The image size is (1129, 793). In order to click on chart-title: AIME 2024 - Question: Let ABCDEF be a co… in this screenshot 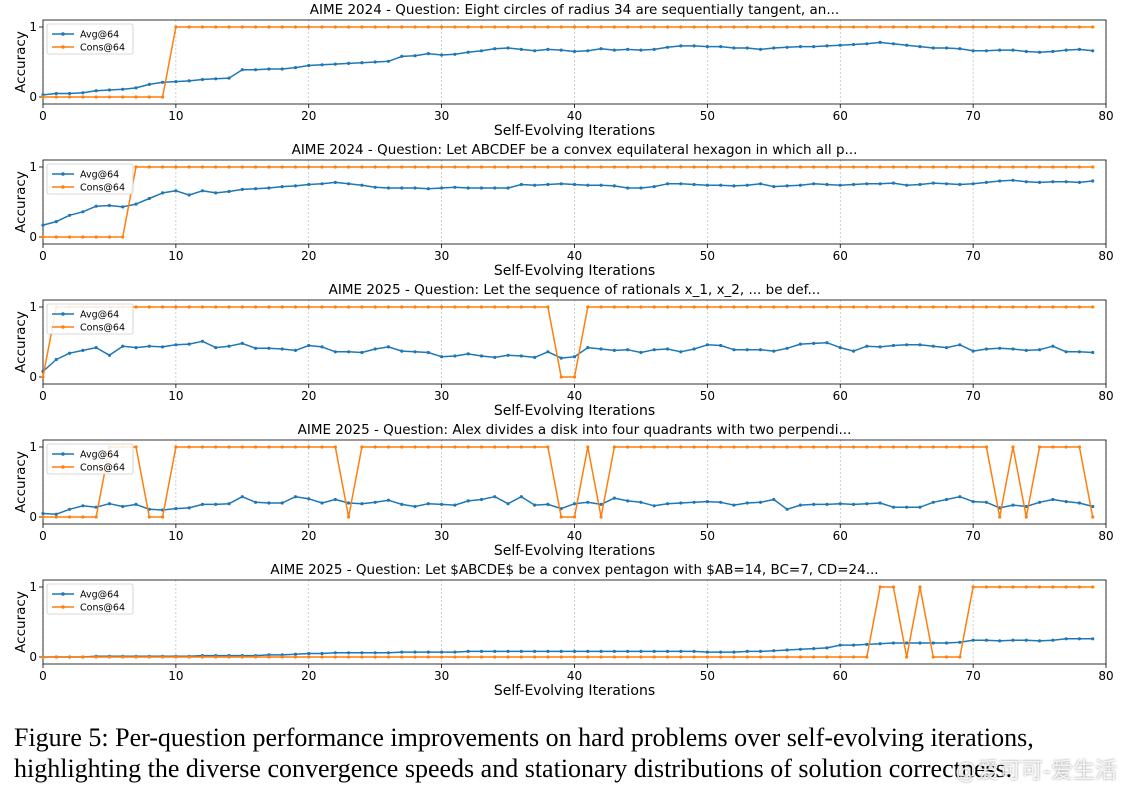, I will do `click(575, 150)`.